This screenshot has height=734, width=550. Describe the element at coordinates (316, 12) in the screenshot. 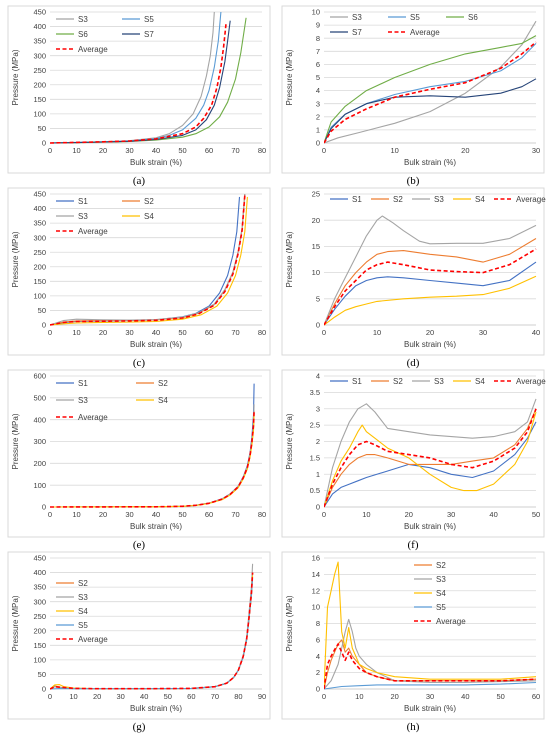

I see `y-tick-label: 10` at that location.